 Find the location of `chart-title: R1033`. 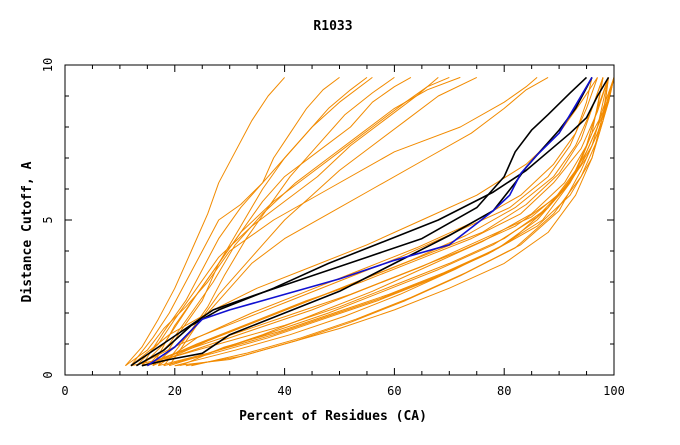

chart-title: R1033 is located at coordinates (332, 26).